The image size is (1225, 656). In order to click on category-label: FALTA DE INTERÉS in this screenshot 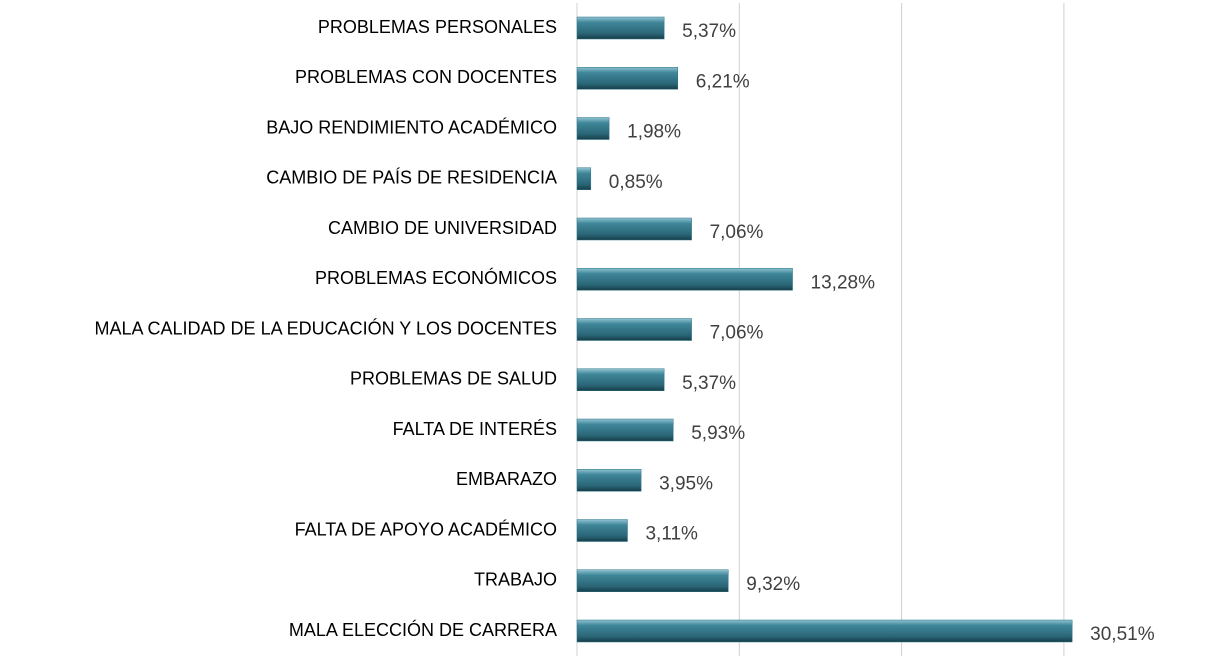, I will do `click(475, 429)`.